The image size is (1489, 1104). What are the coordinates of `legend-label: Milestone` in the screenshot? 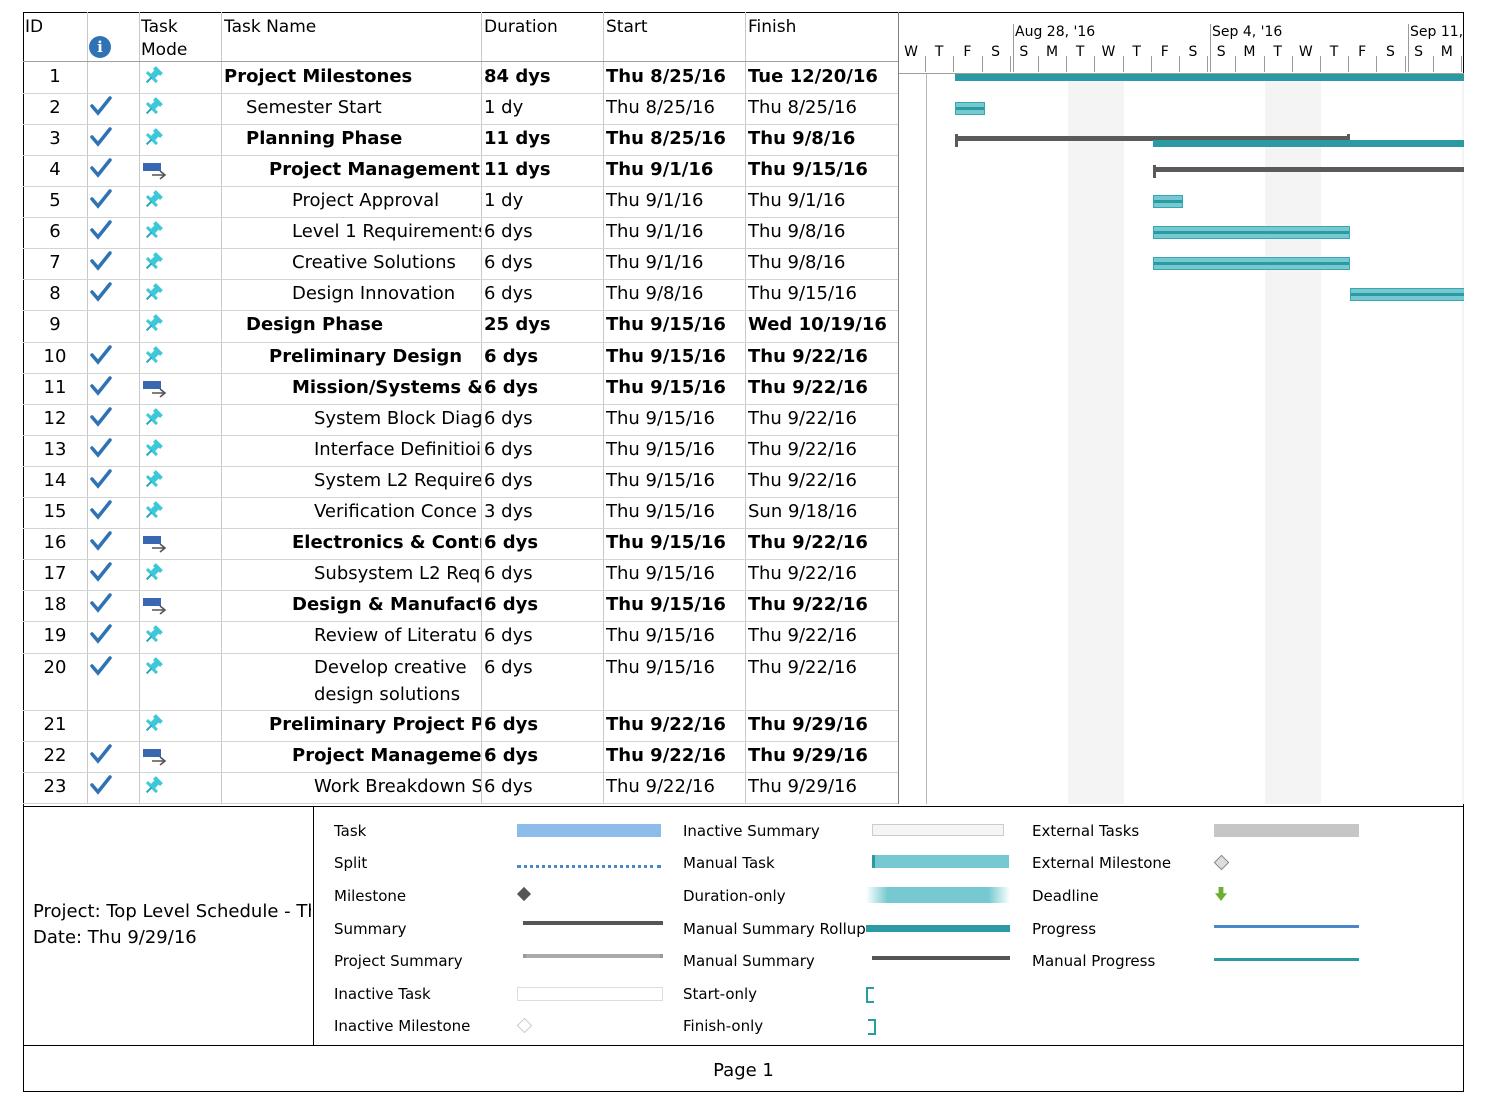 It's located at (370, 896).